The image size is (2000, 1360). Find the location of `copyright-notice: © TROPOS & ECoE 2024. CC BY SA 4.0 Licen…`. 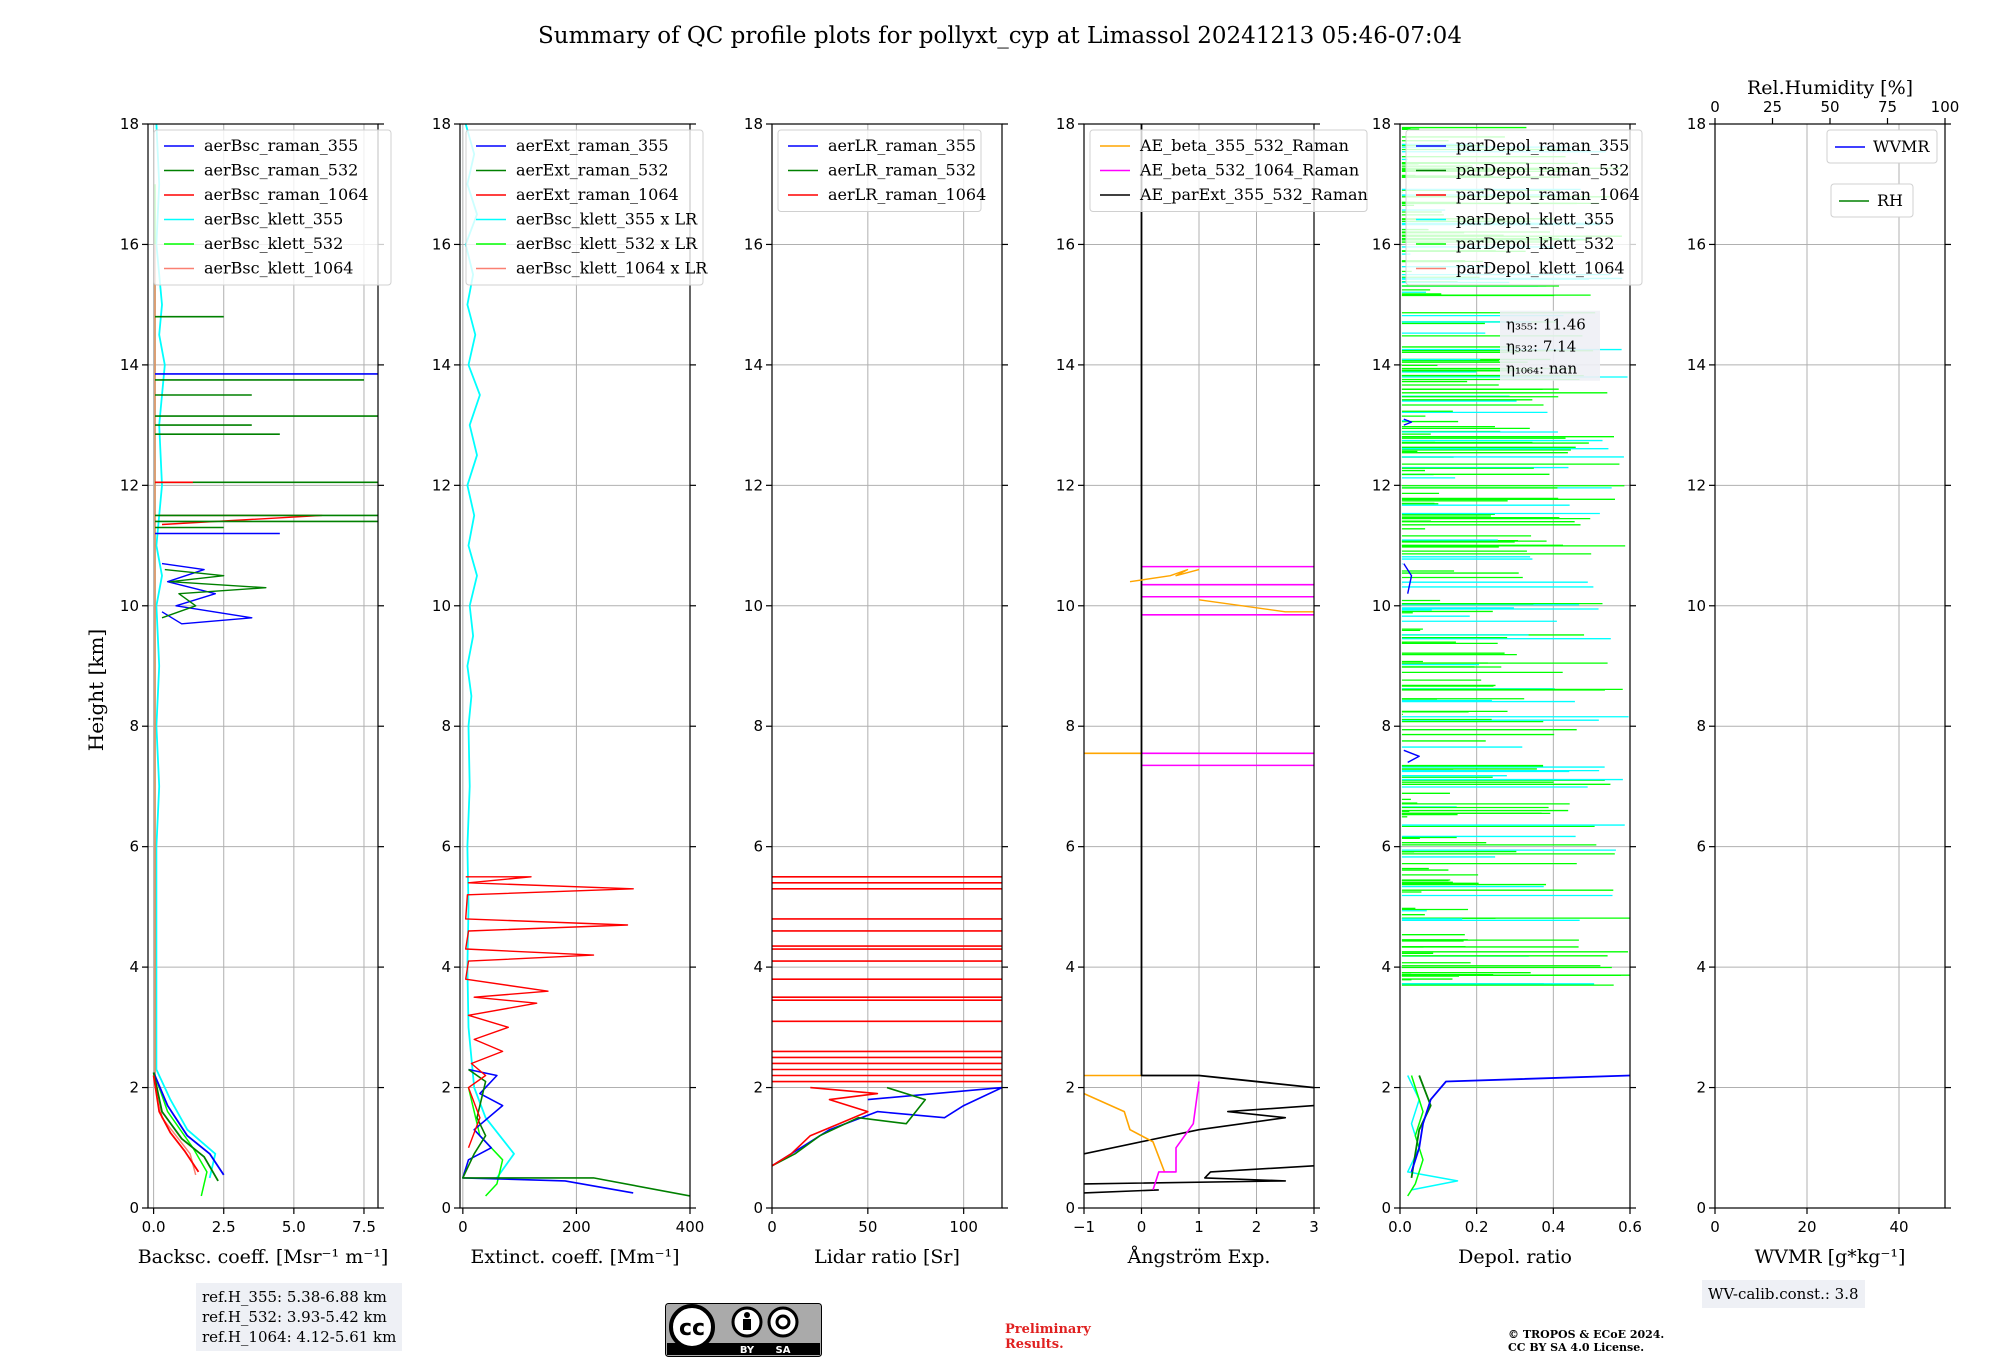

copyright-notice: © TROPOS & ECoE 2024. CC BY SA 4.0 Licen… is located at coordinates (1586, 1341).